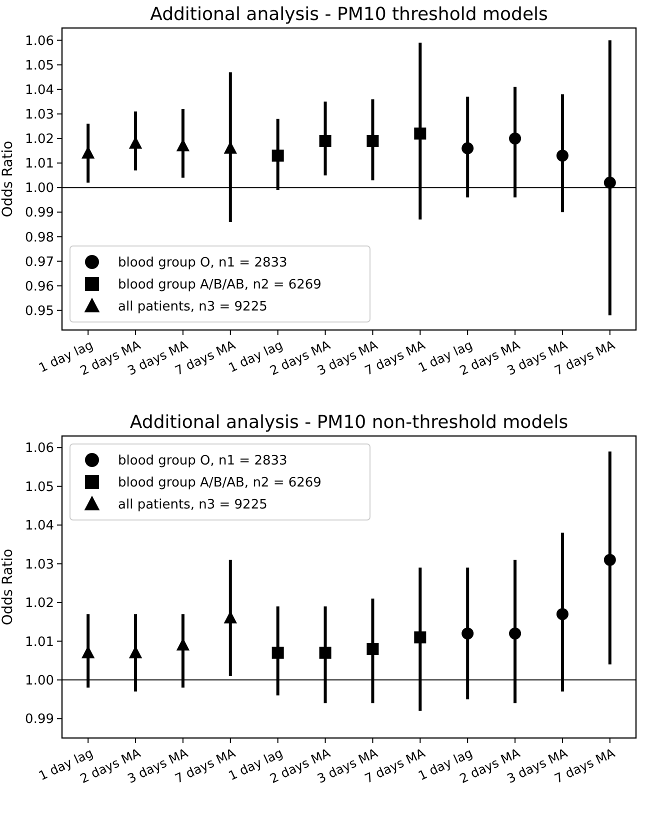 The height and width of the screenshot is (819, 646). What do you see at coordinates (39, 311) in the screenshot?
I see `y-tick-label: 0.95` at bounding box center [39, 311].